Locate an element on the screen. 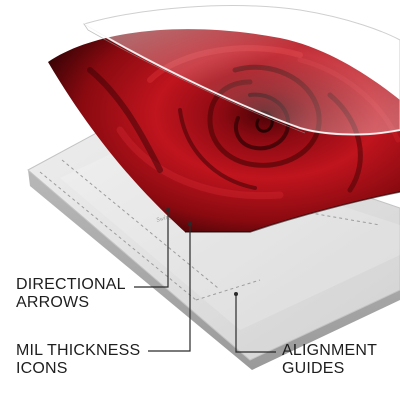 This screenshot has width=400, height=400. callout-label-line: DIRECTIONAL is located at coordinates (71, 284).